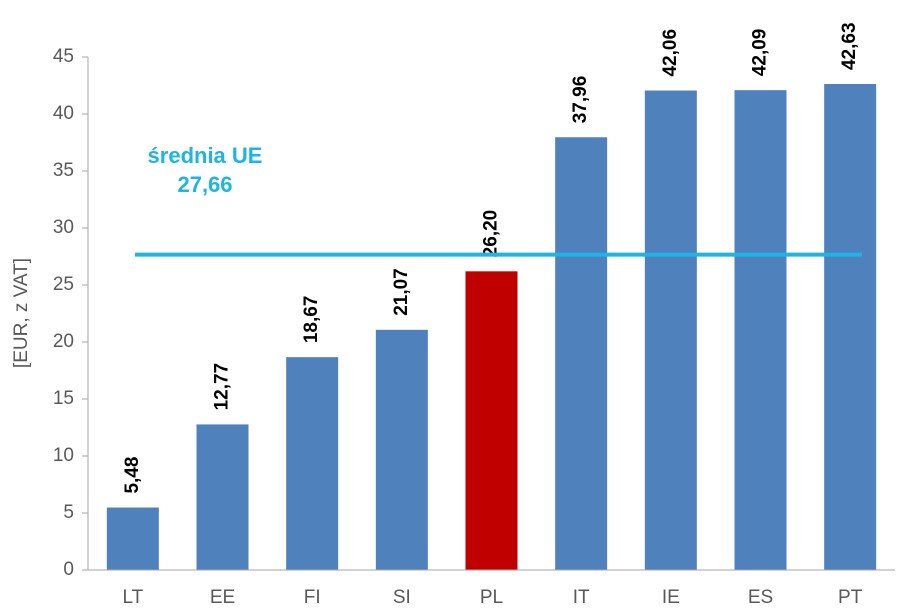  I want to click on x-tick-label: IE, so click(671, 597).